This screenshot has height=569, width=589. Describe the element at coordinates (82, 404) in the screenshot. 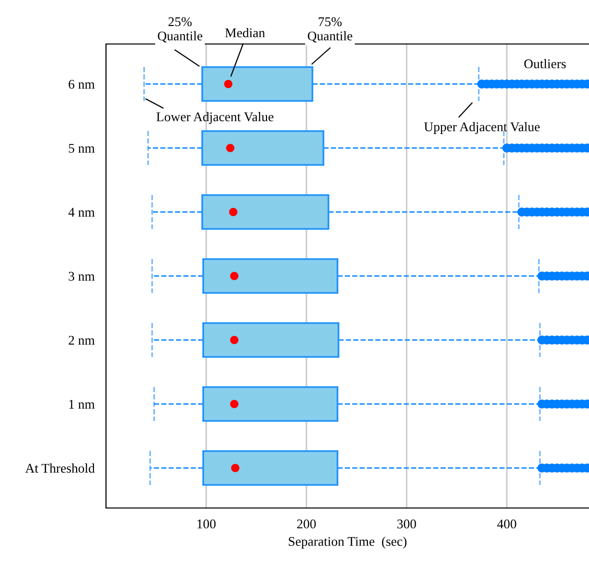

I see `y-tick-label: 1 nm` at that location.